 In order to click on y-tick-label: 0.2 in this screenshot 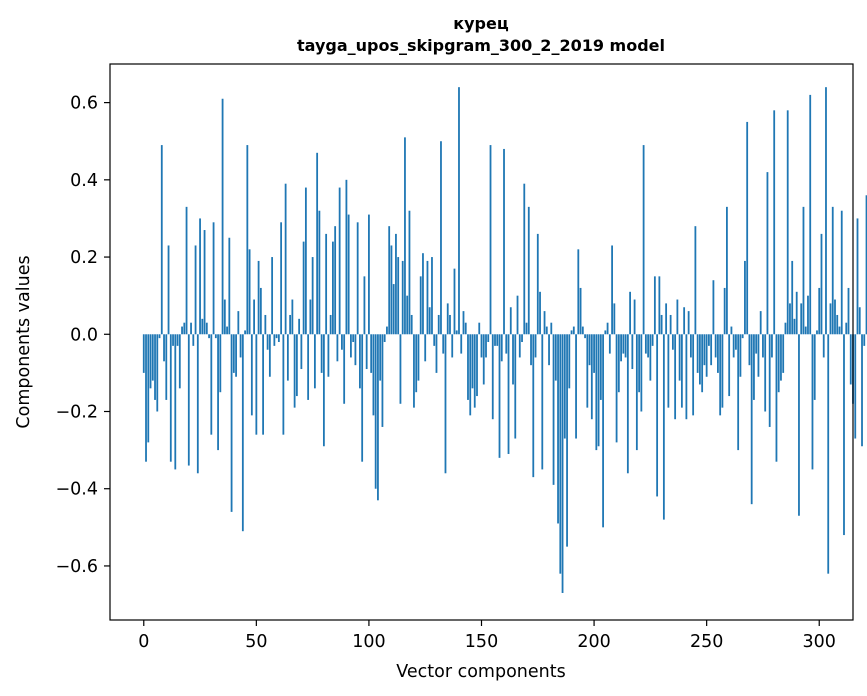, I will do `click(84, 258)`.